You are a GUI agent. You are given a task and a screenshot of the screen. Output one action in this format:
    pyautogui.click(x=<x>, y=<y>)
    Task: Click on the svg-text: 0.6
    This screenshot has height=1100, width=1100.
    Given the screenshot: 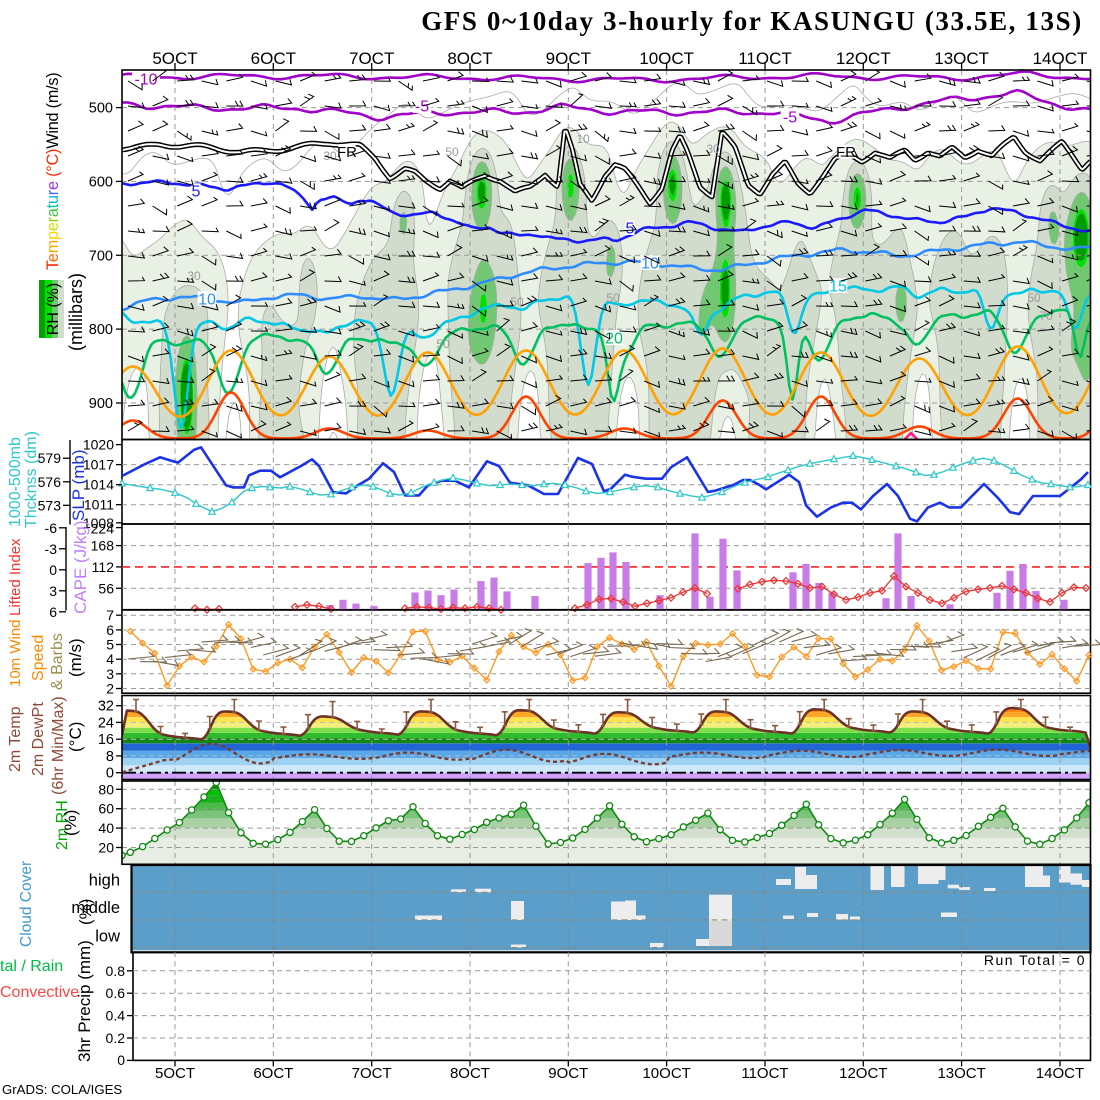 What is the action you would take?
    pyautogui.click(x=116, y=993)
    